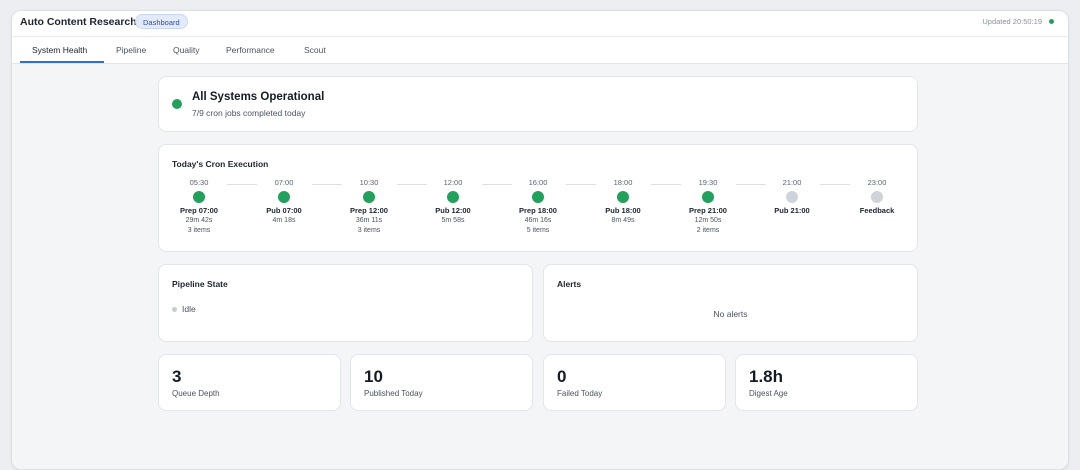 This screenshot has width=1080, height=470. Describe the element at coordinates (161, 21) in the screenshot. I see `dashboard-badge: Dashboard` at that location.